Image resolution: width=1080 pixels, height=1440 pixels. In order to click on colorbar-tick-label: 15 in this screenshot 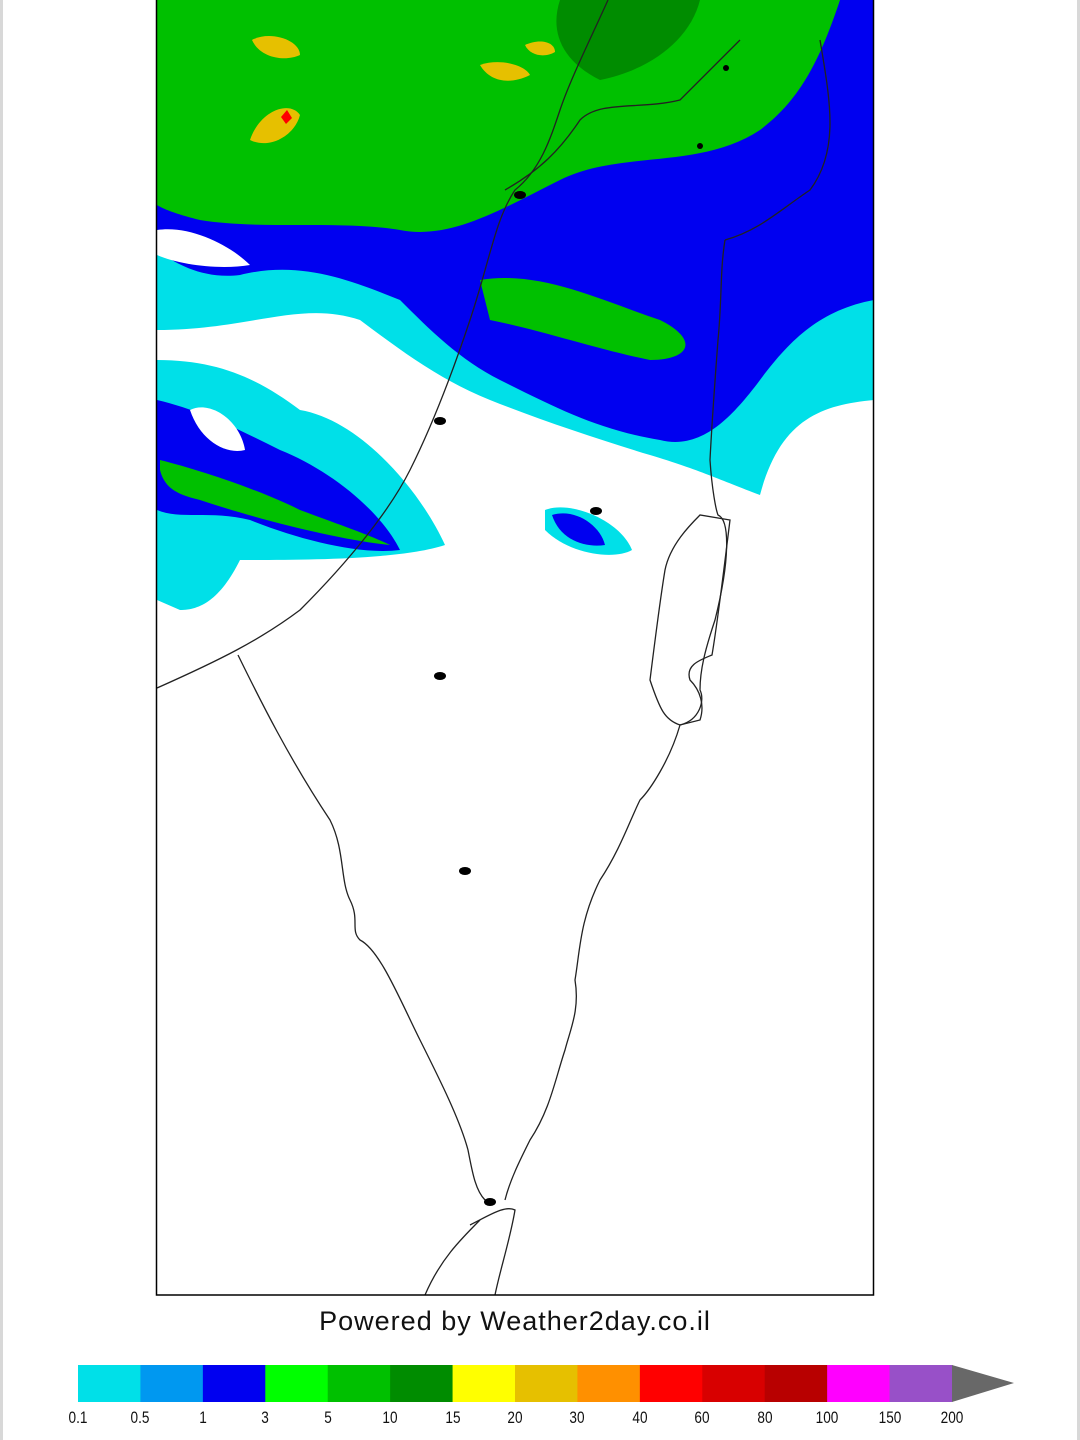, I will do `click(452, 1417)`.